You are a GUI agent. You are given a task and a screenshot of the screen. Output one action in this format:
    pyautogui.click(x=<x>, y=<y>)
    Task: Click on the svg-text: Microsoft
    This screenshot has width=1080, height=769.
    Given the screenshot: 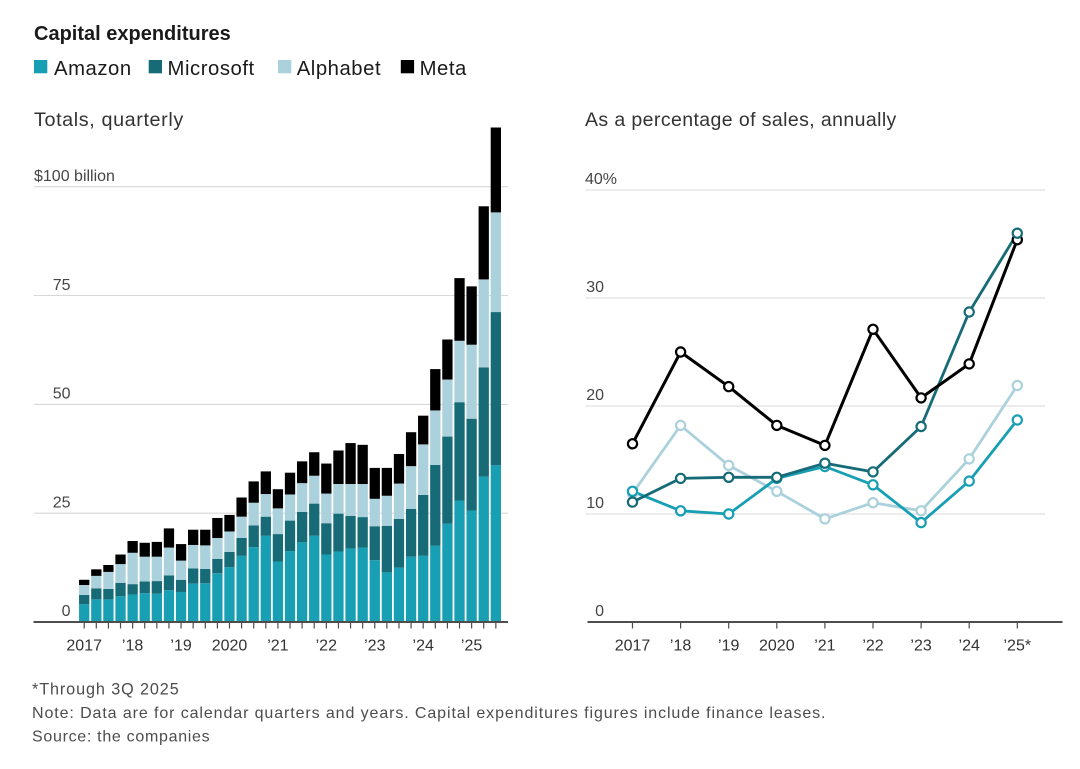 What is the action you would take?
    pyautogui.click(x=211, y=69)
    